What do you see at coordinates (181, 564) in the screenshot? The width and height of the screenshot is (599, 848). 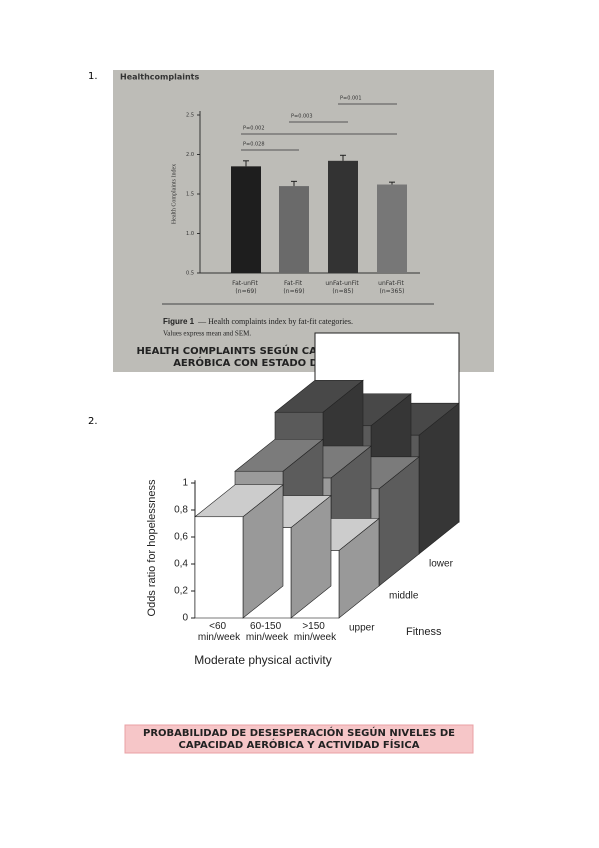 I see `y-tick-label: 0,4` at bounding box center [181, 564].